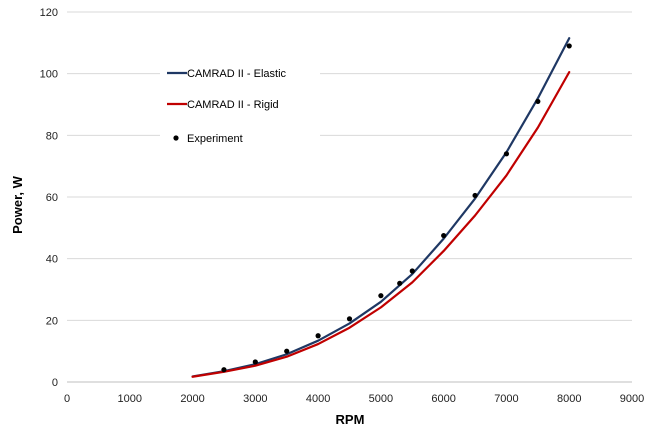  Describe the element at coordinates (49, 75) in the screenshot. I see `y-tick-label: 100` at that location.